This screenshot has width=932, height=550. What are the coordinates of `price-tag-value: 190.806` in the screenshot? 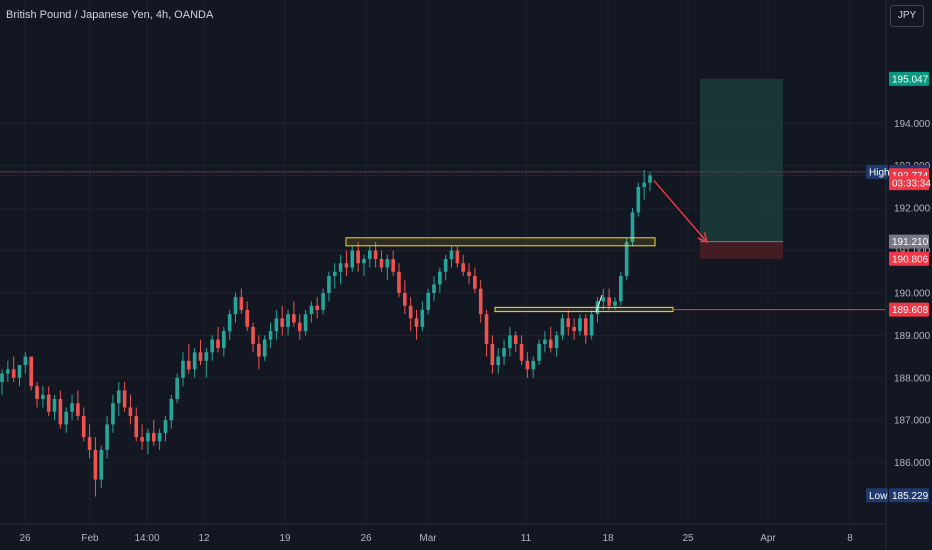 It's located at (910, 259).